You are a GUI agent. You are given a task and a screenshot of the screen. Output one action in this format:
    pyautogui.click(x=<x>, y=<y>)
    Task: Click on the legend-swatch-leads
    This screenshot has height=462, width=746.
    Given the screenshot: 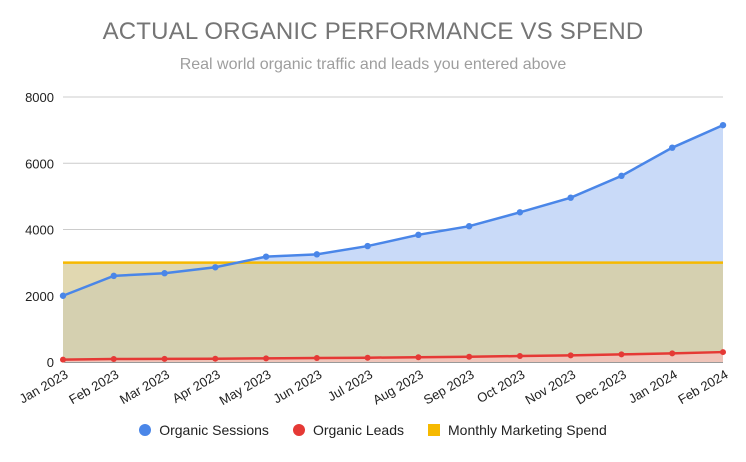 What is the action you would take?
    pyautogui.click(x=298, y=430)
    